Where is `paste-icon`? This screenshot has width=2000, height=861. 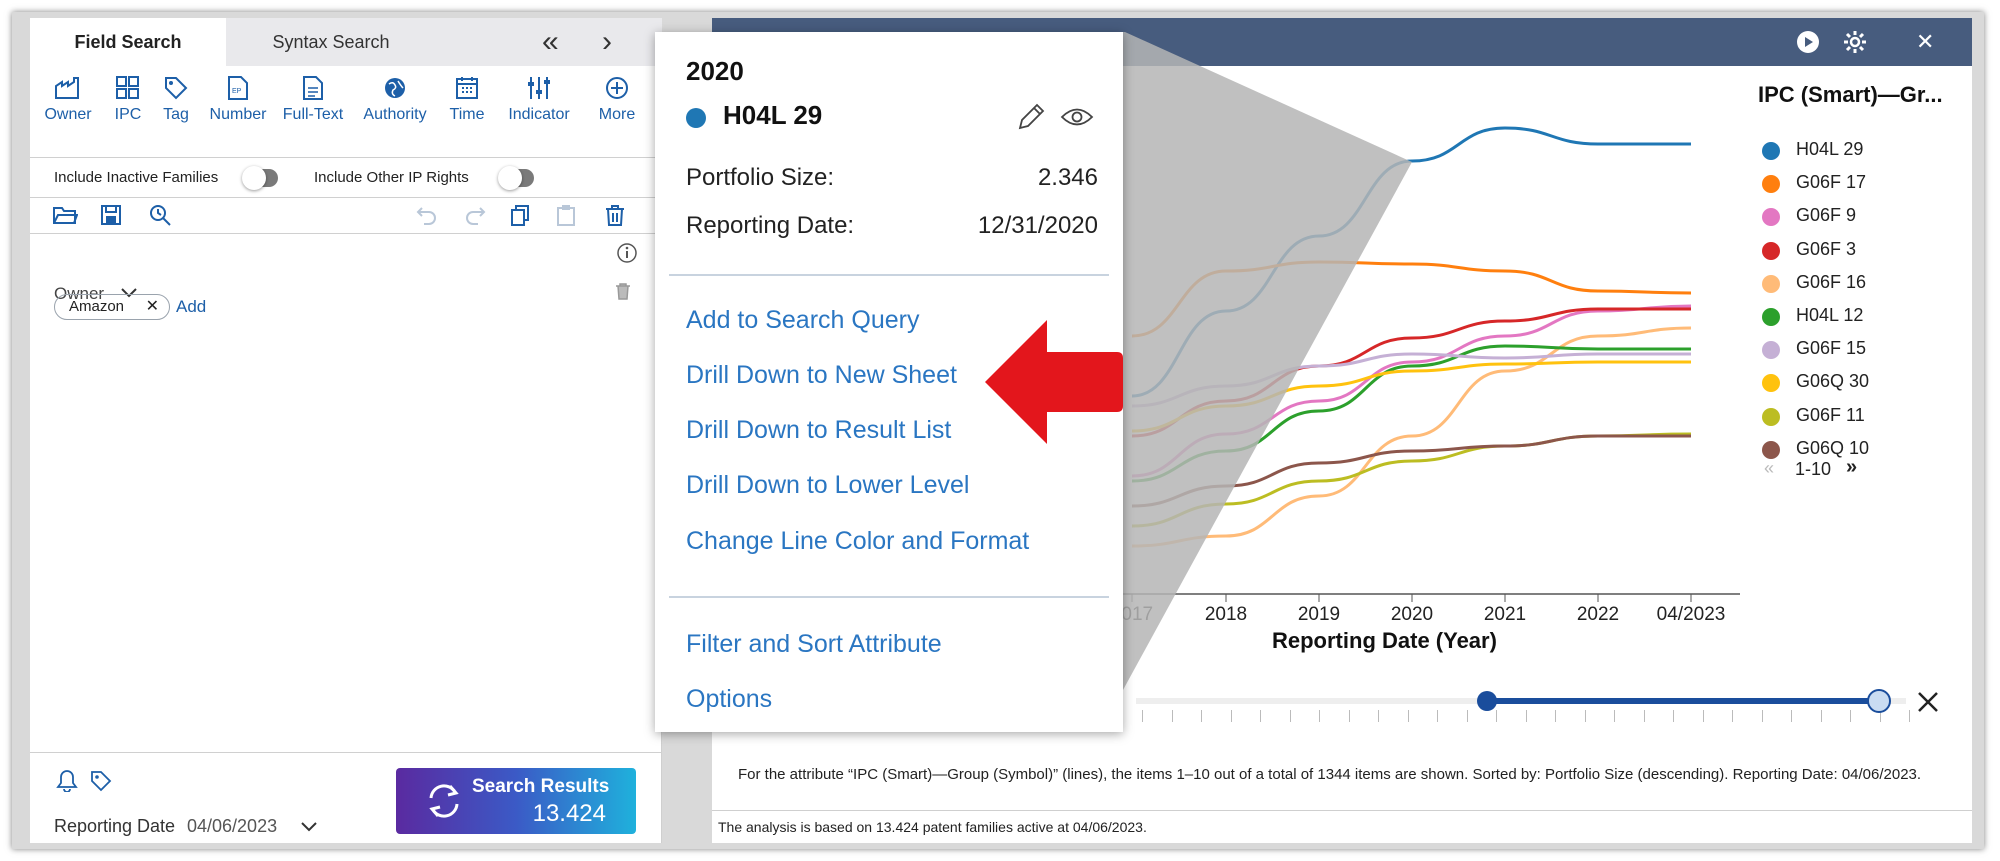 paste-icon is located at coordinates (567, 215).